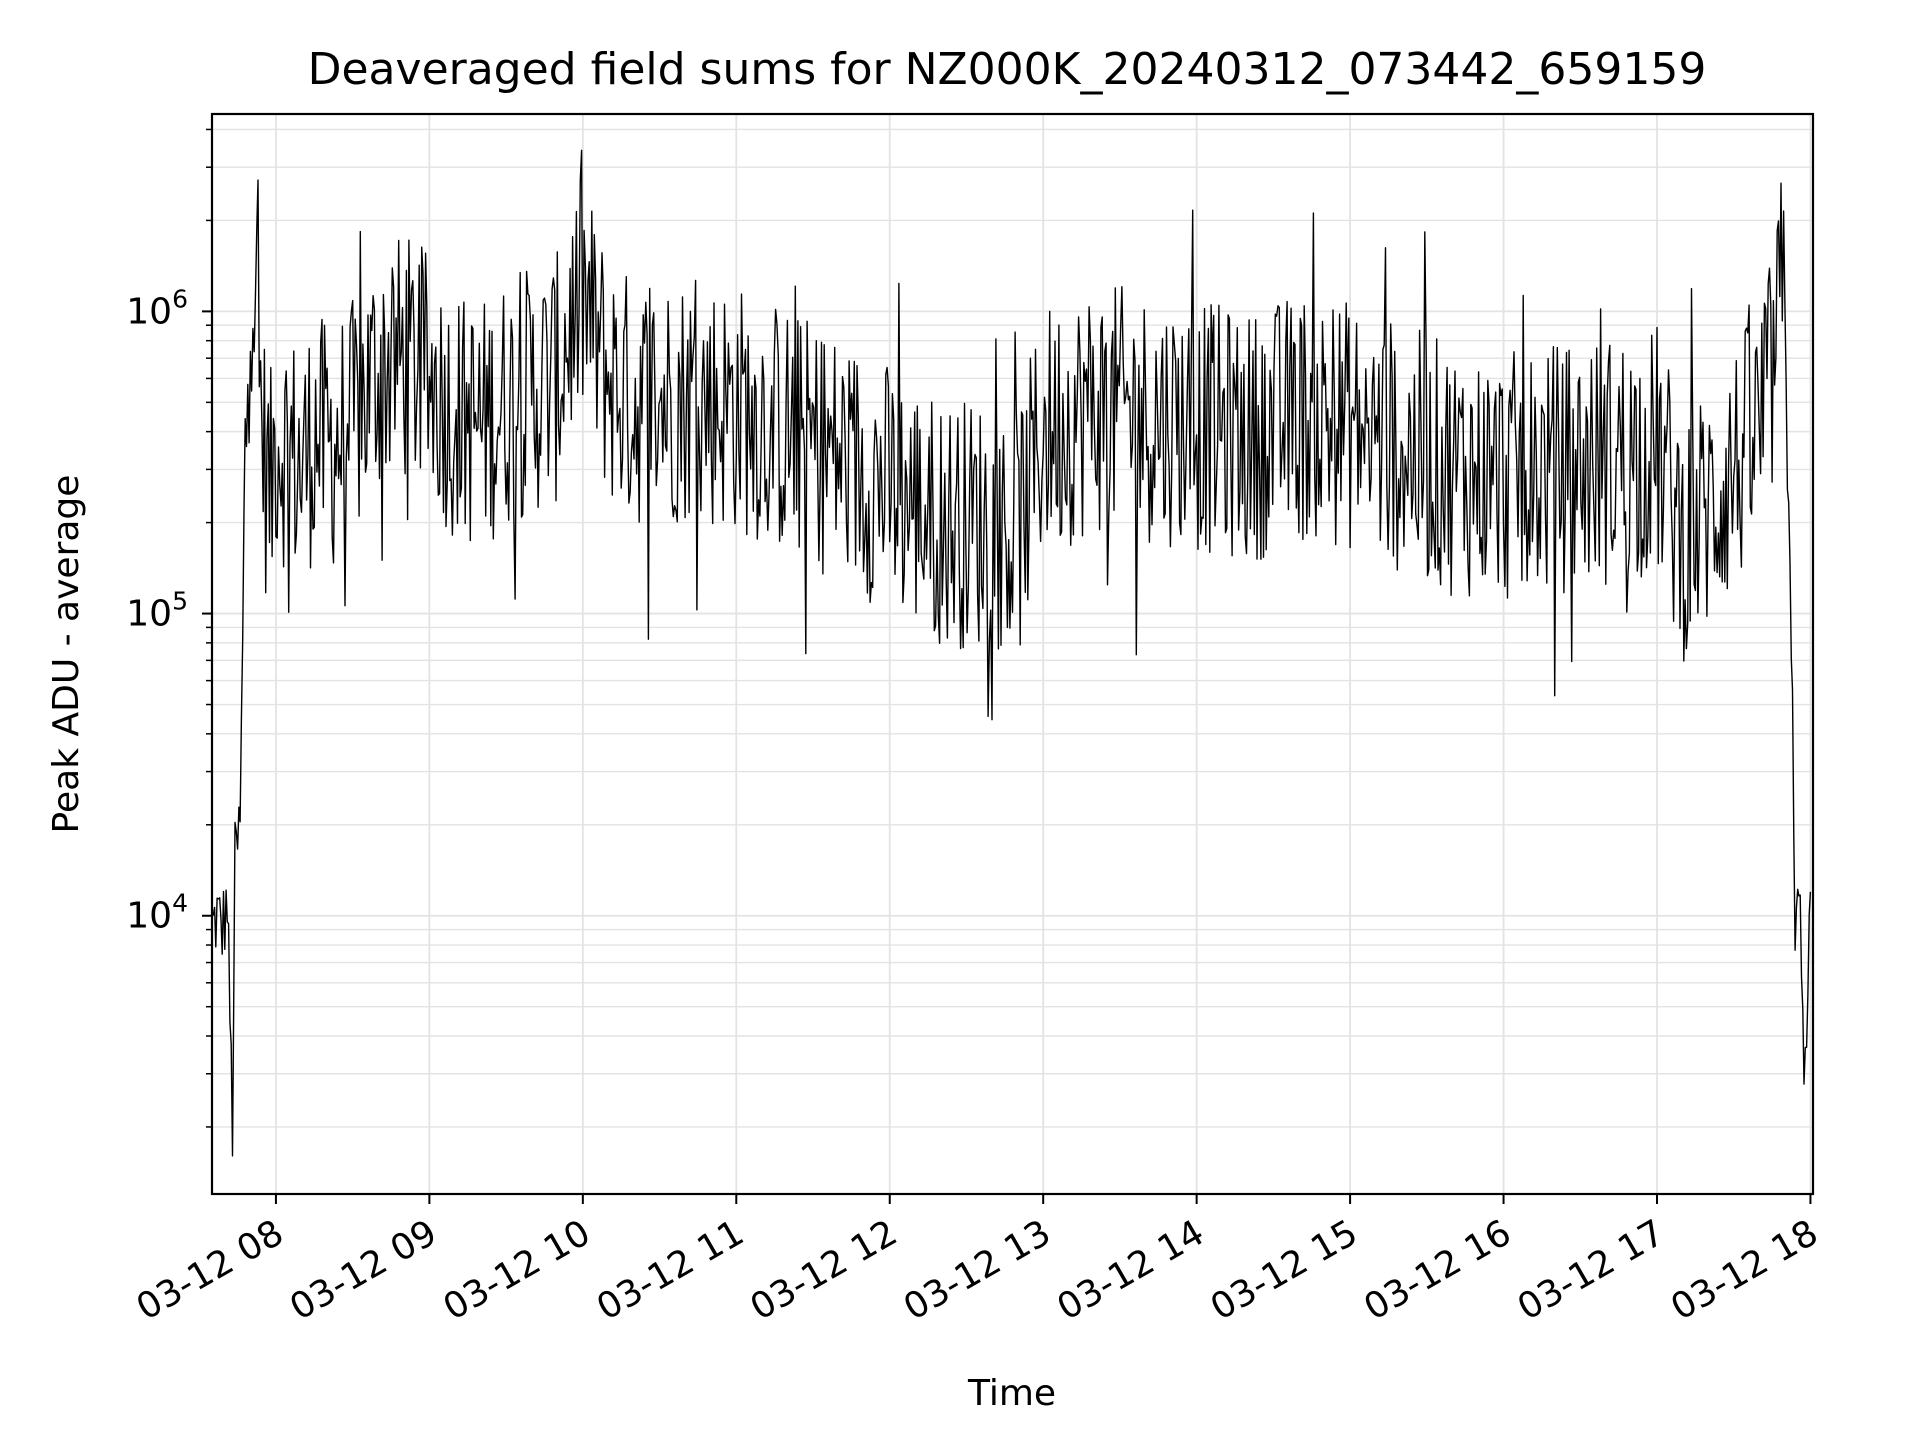  Describe the element at coordinates (1011, 1393) in the screenshot. I see `x-axis-label: Time` at that location.